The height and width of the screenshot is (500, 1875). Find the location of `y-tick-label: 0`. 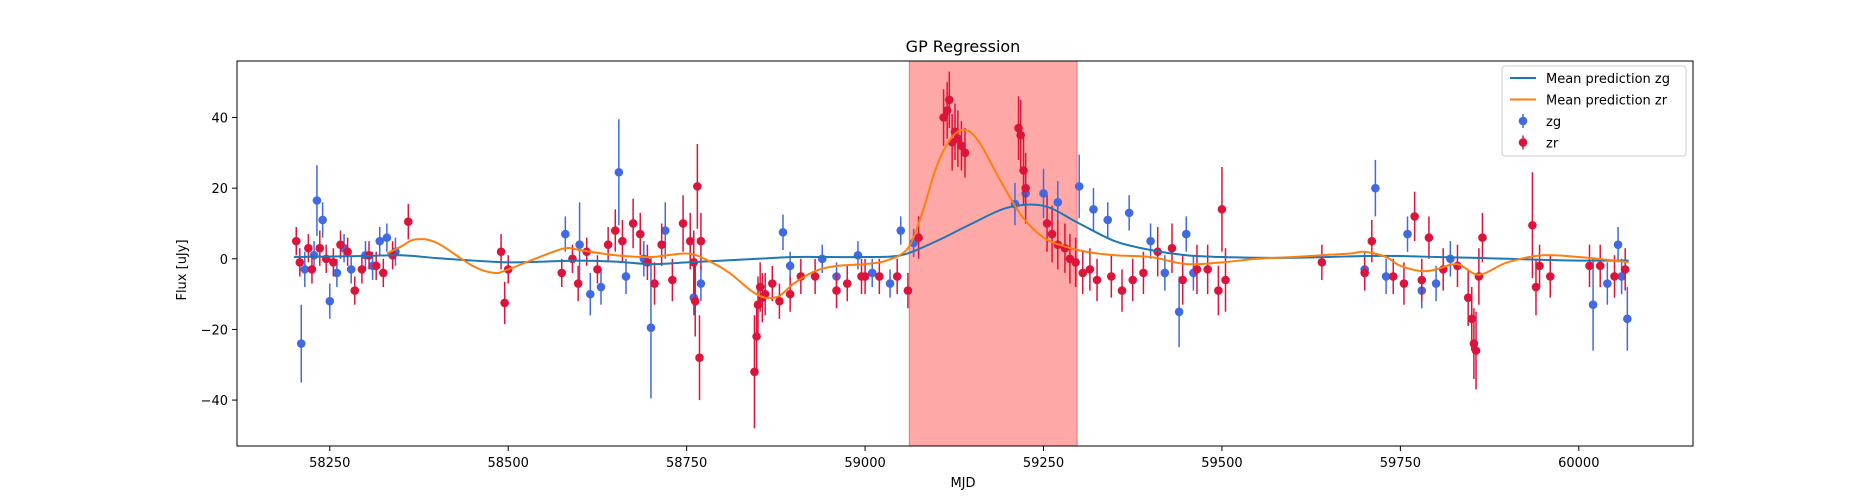

y-tick-label: 0 is located at coordinates (224, 260).